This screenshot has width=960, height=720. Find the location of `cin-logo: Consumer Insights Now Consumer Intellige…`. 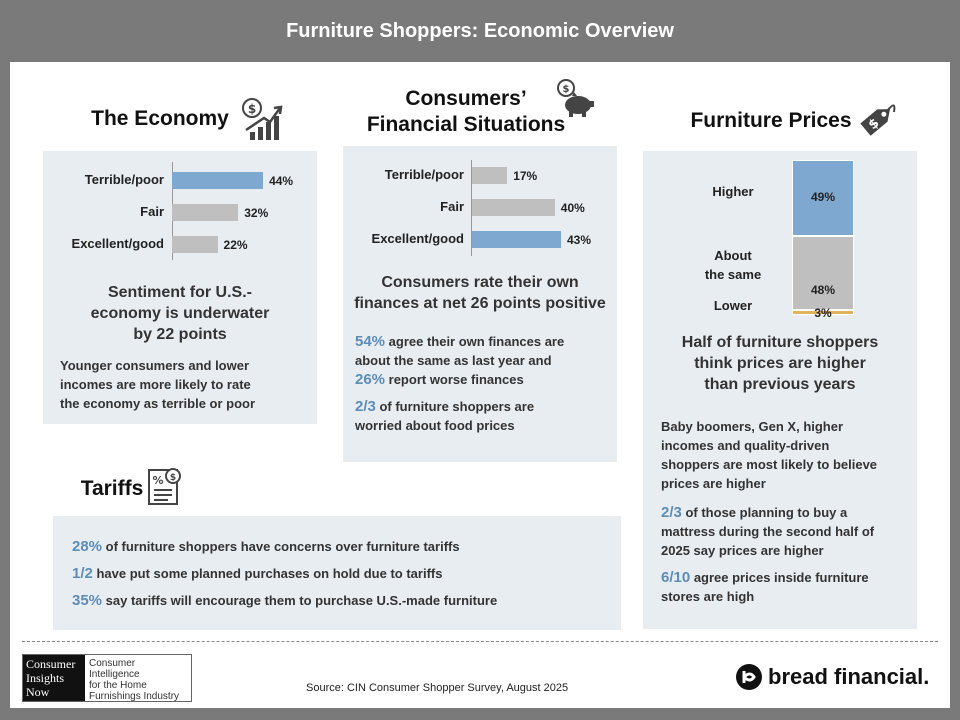

cin-logo: Consumer Insights Now Consumer Intellige… is located at coordinates (107, 678).